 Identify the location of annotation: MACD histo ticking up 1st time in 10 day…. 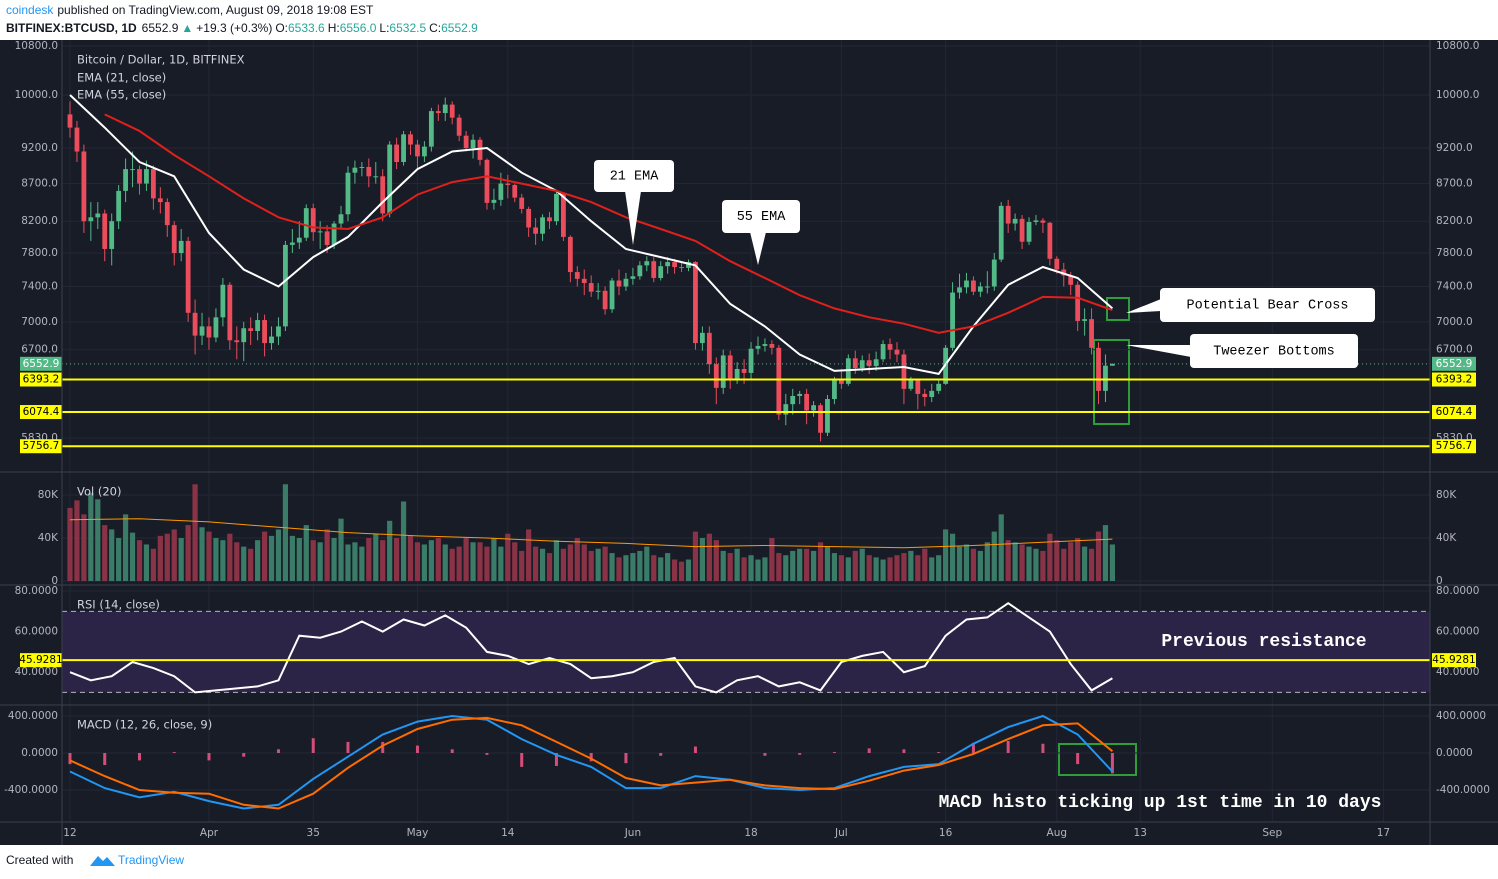
(1160, 803).